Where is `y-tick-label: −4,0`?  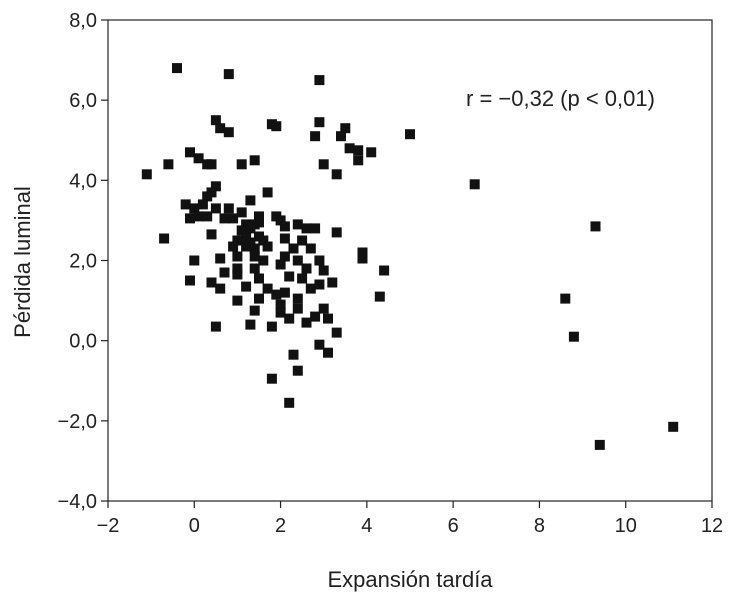 y-tick-label: −4,0 is located at coordinates (77, 502).